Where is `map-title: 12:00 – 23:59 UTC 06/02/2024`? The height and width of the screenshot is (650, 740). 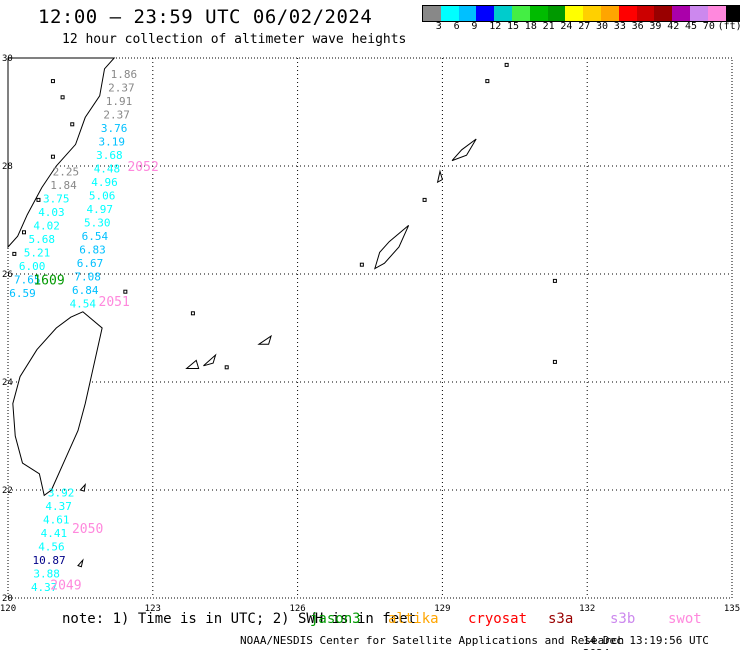 map-title: 12:00 – 23:59 UTC 06/02/2024 is located at coordinates (205, 17).